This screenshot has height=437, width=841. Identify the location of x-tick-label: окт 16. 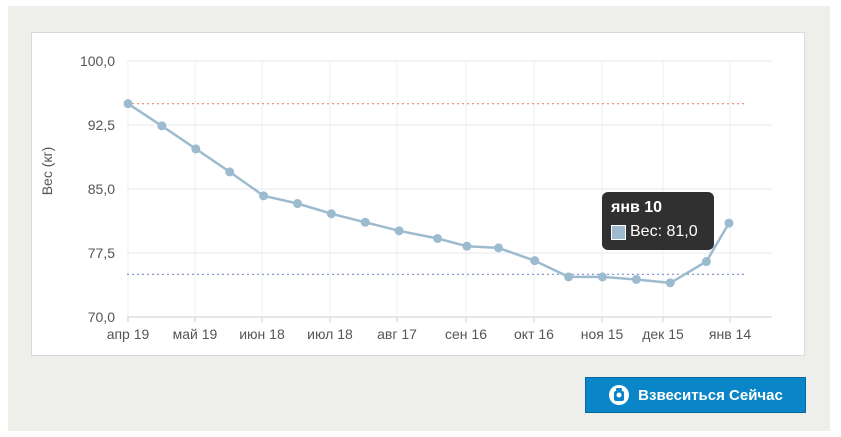
(534, 334).